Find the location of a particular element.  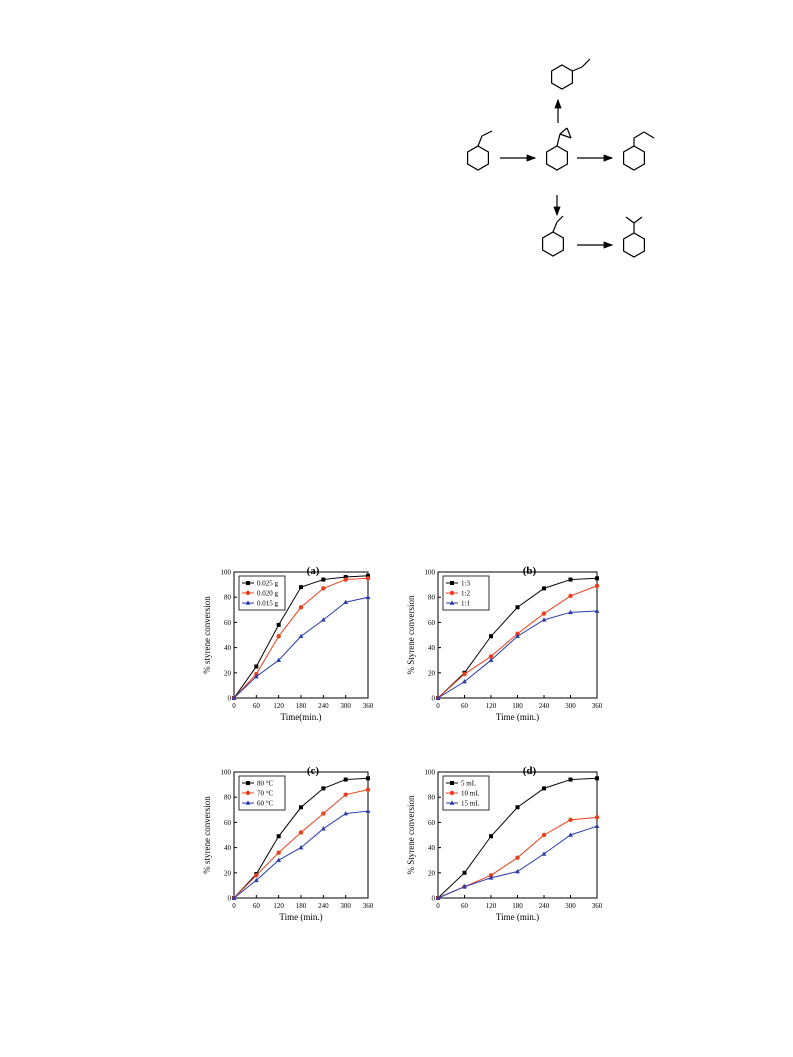

legend-label: 0.025 g is located at coordinates (268, 584).